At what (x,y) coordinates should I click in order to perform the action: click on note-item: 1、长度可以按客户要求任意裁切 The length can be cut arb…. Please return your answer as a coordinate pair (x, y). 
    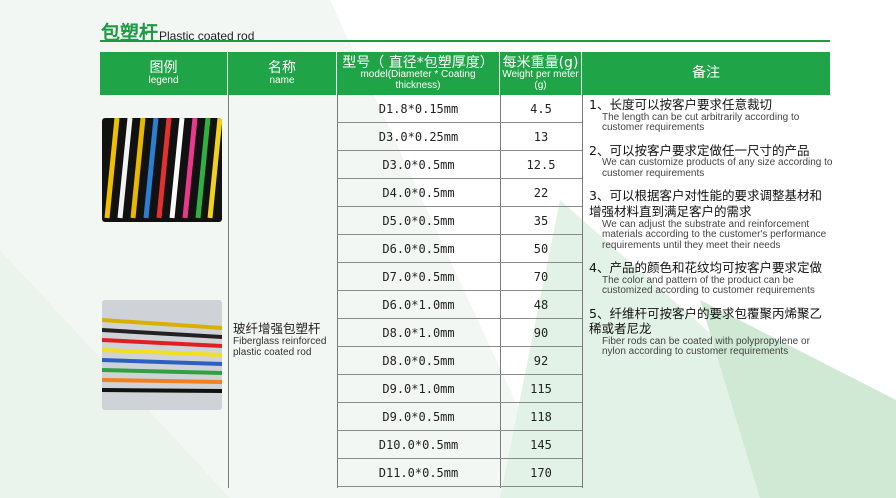
    Looking at the image, I should click on (694, 115).